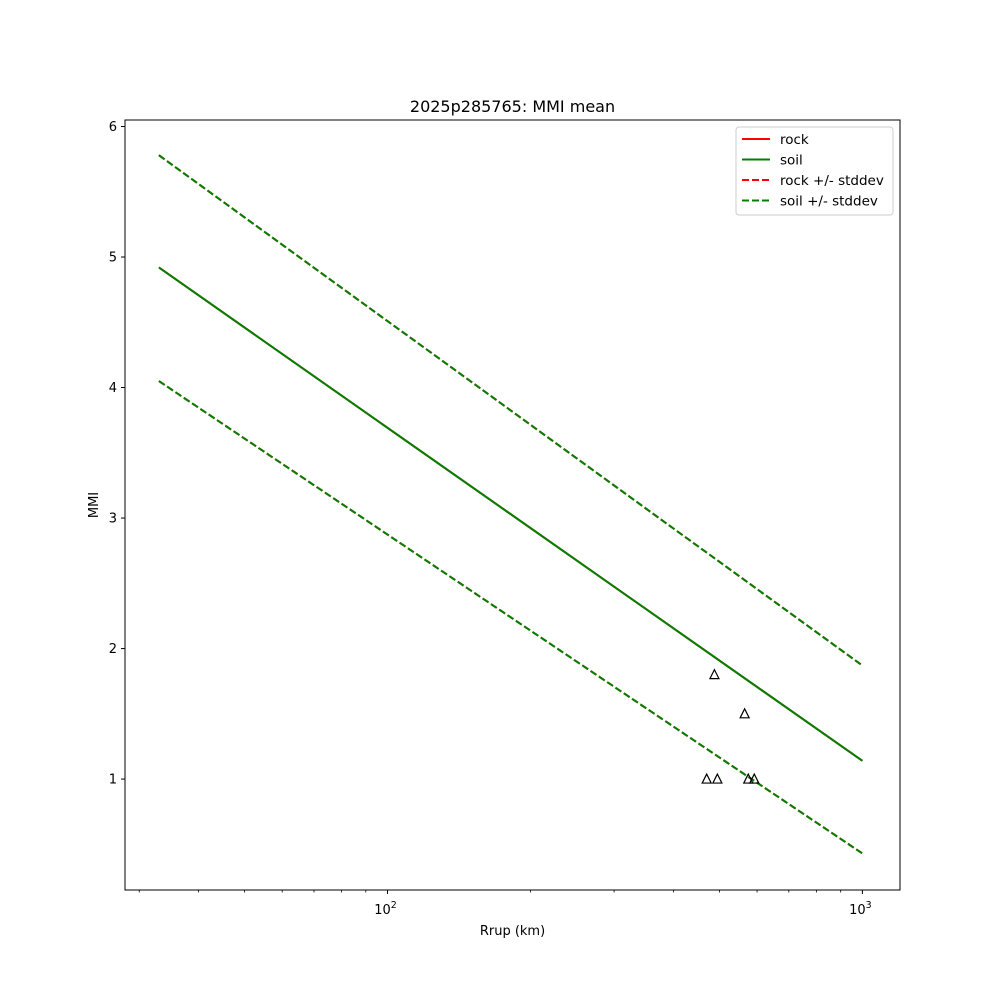 Image resolution: width=1000 pixels, height=1000 pixels. Describe the element at coordinates (113, 649) in the screenshot. I see `y-tick-label: 2` at that location.